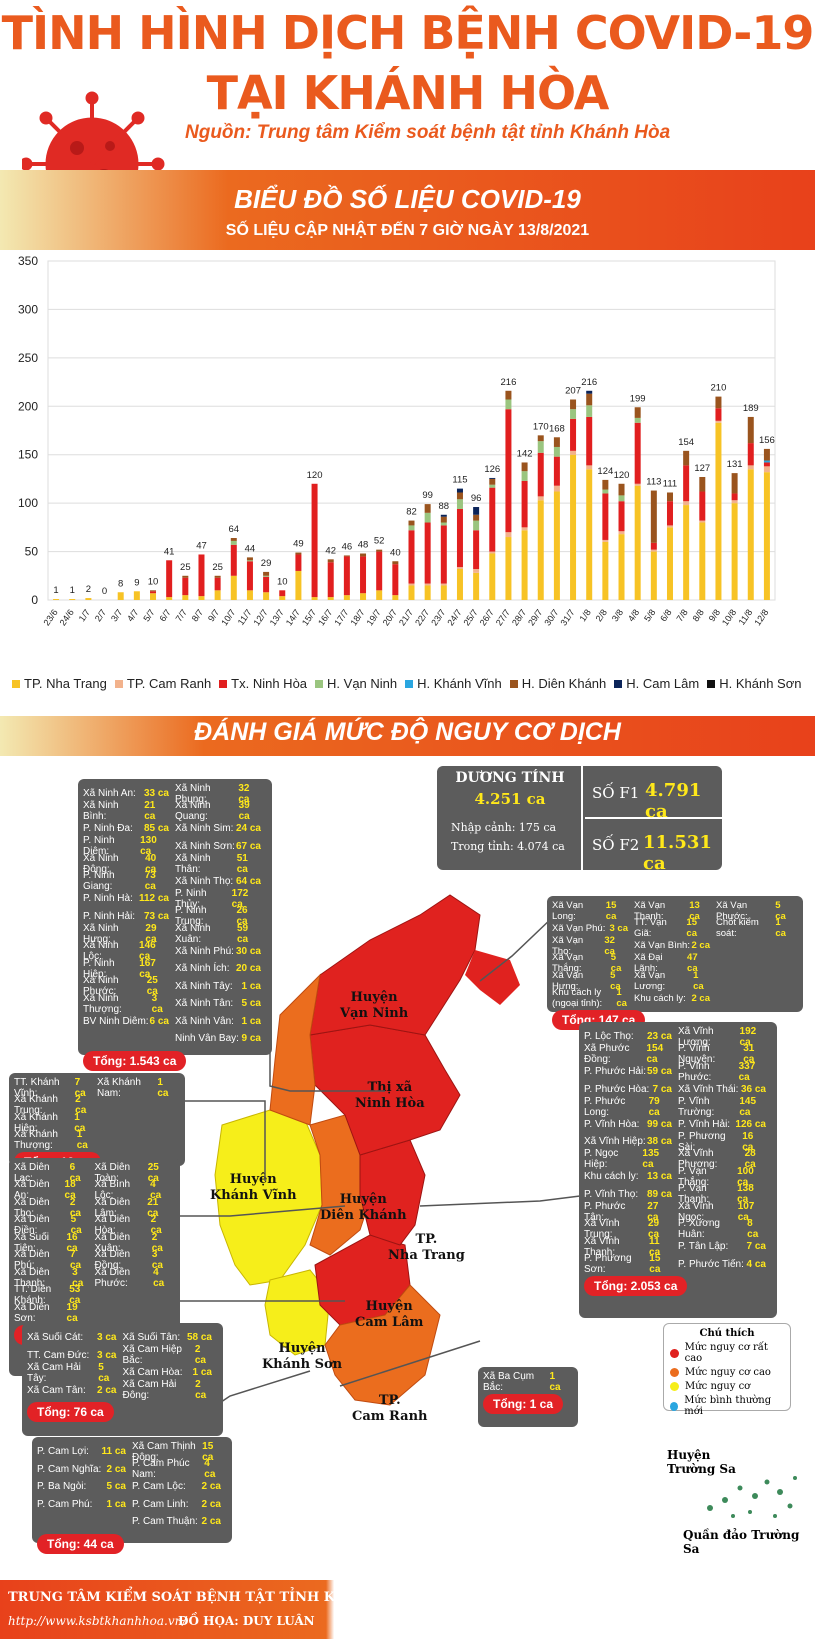 This screenshot has width=815, height=1639. What do you see at coordinates (151, 933) in the screenshot?
I see `box-value: 29 ca` at bounding box center [151, 933].